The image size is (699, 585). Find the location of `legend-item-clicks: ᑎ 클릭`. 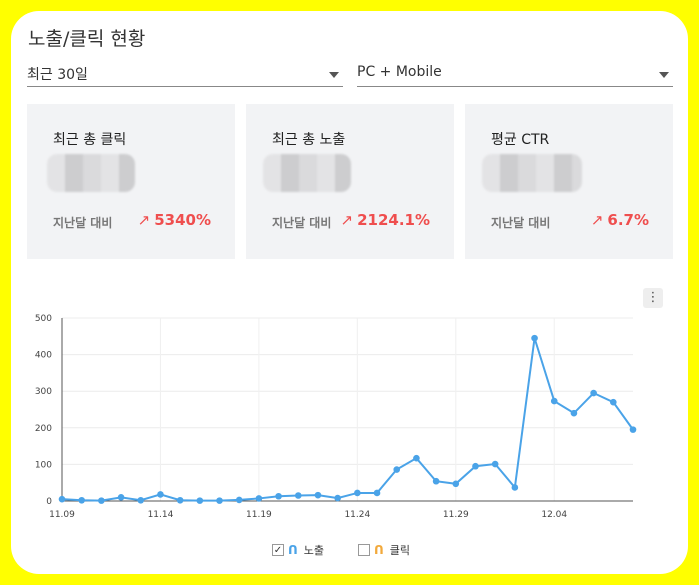

legend-item-clicks: ᑎ 클릭 is located at coordinates (384, 550).